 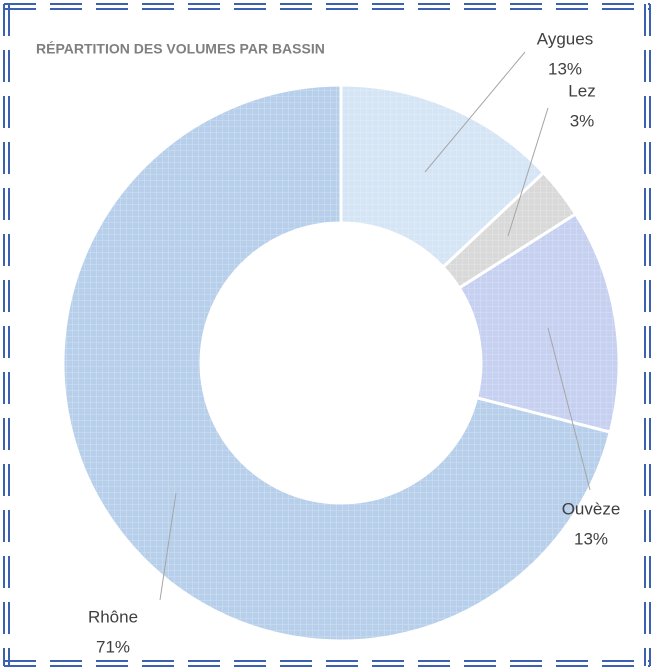 I want to click on category-label: Rhône, so click(x=113, y=616).